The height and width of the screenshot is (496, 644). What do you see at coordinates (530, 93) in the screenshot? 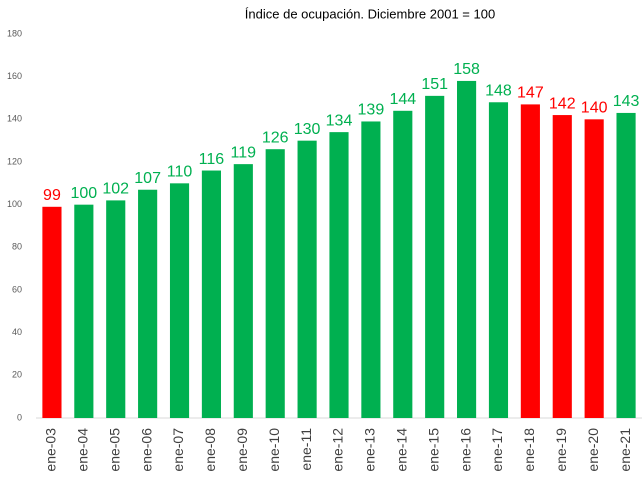
I see `value-label: 147` at bounding box center [530, 93].